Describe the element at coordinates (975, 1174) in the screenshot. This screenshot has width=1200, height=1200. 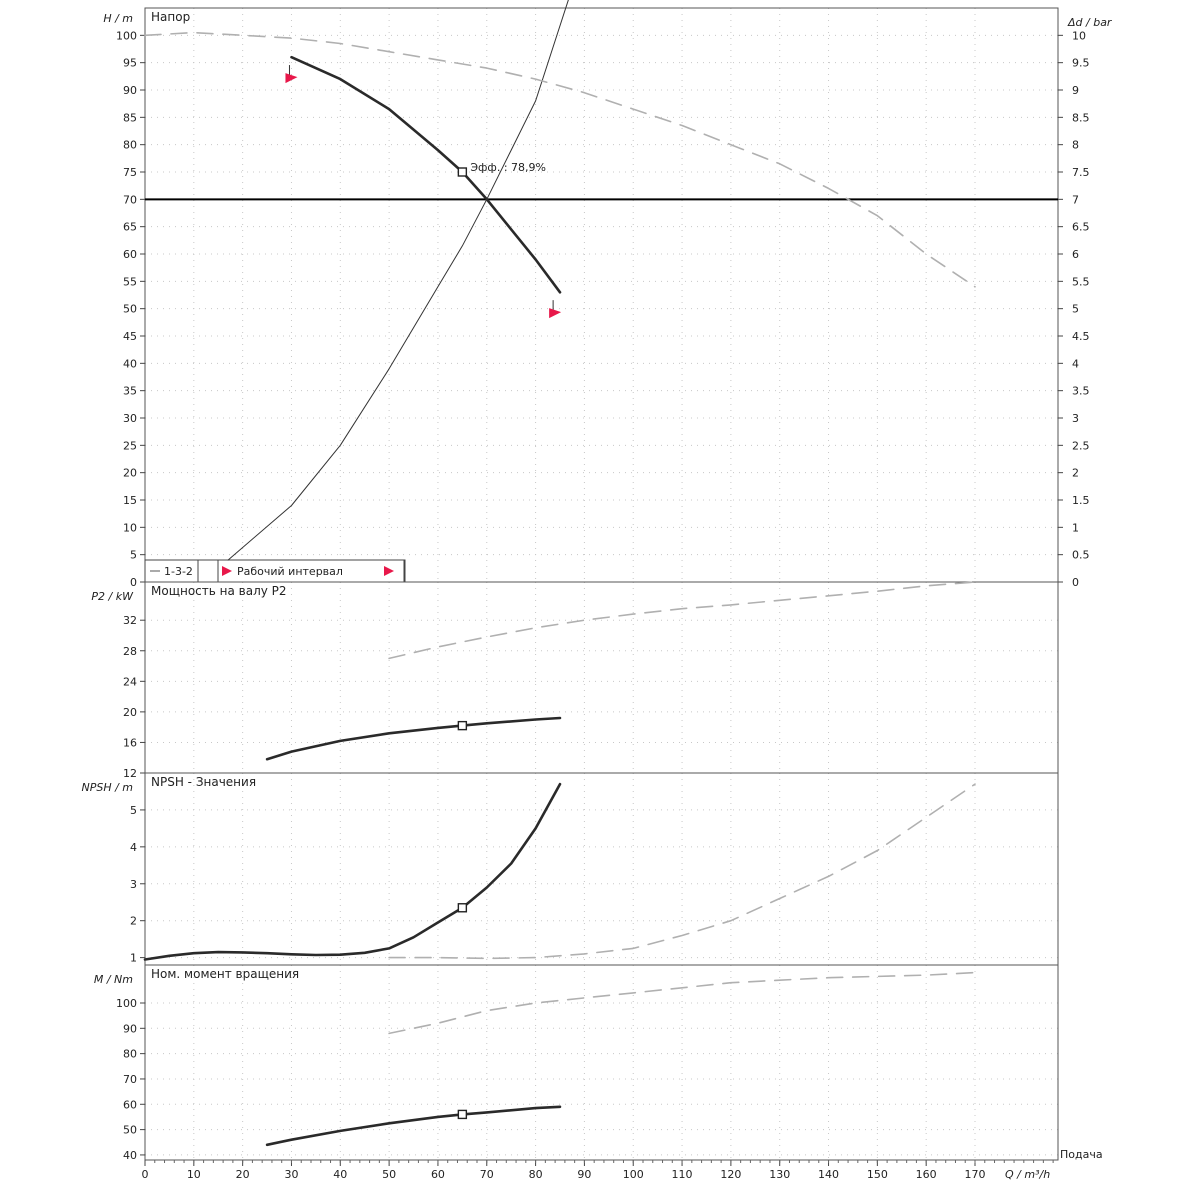
I see `x-tick-label: 170` at that location.